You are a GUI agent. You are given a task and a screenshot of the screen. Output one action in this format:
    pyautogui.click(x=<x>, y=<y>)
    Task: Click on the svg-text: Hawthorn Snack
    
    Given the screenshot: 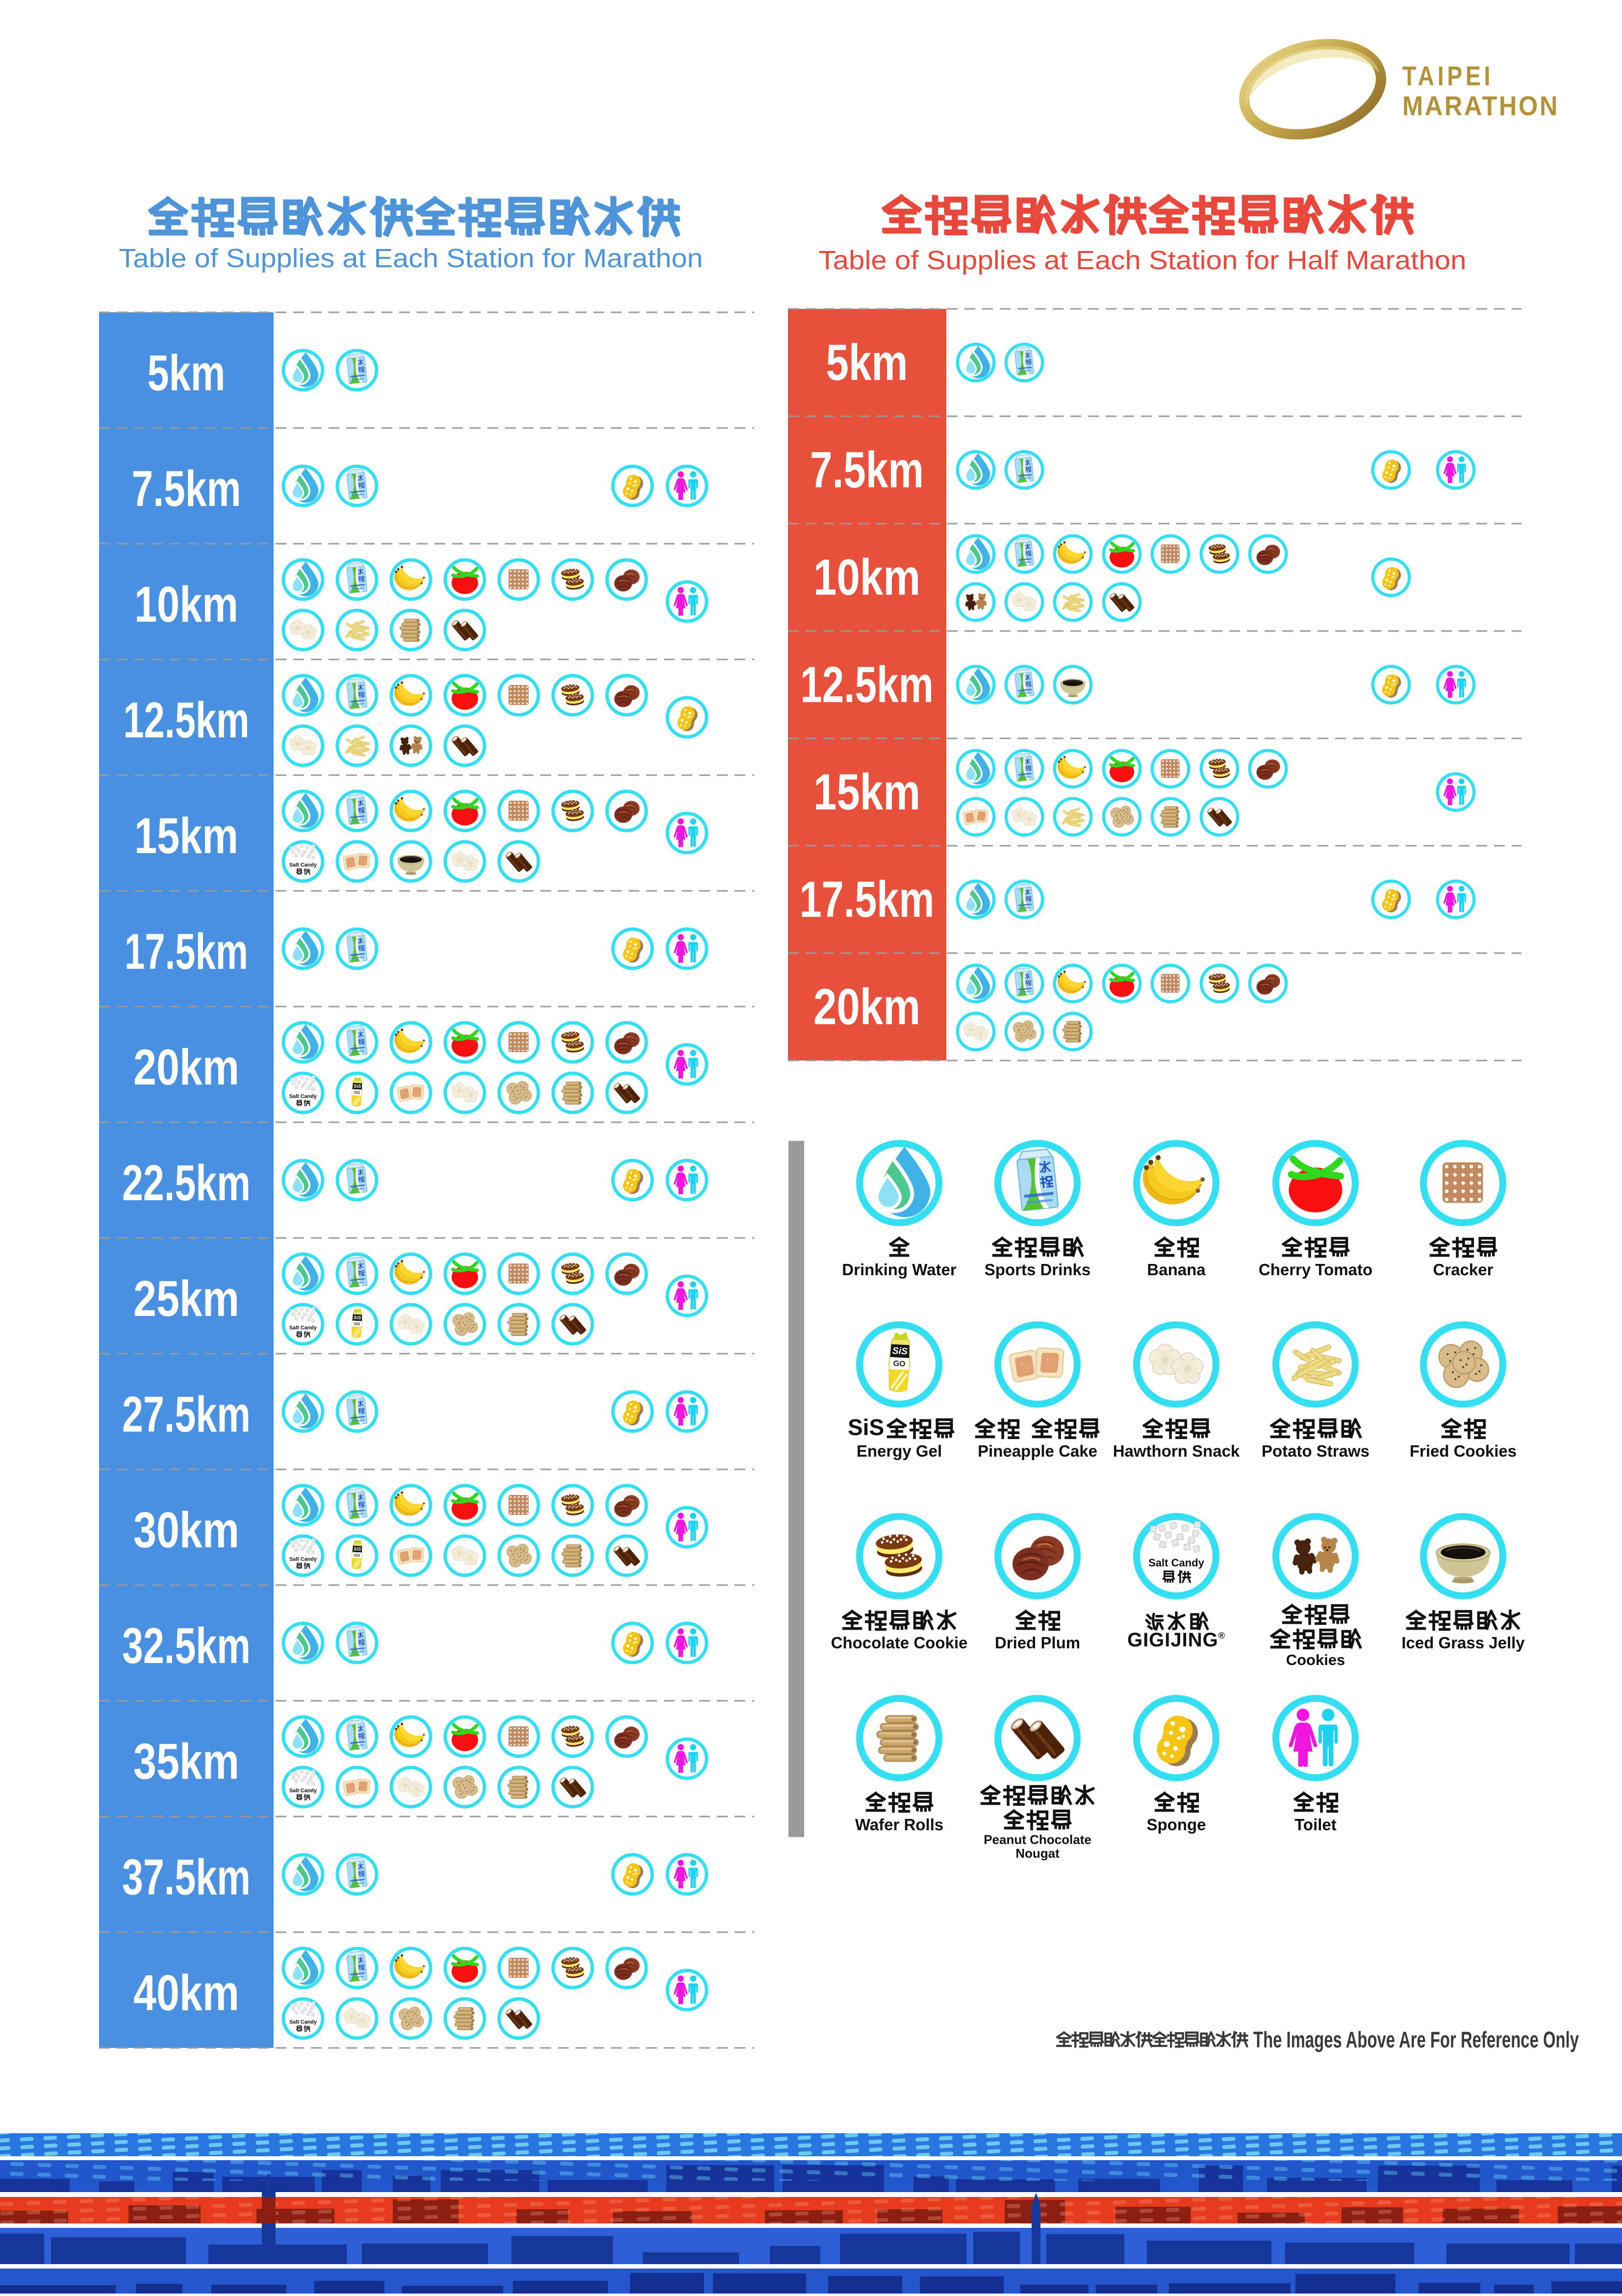 What is the action you would take?
    pyautogui.click(x=1176, y=1451)
    